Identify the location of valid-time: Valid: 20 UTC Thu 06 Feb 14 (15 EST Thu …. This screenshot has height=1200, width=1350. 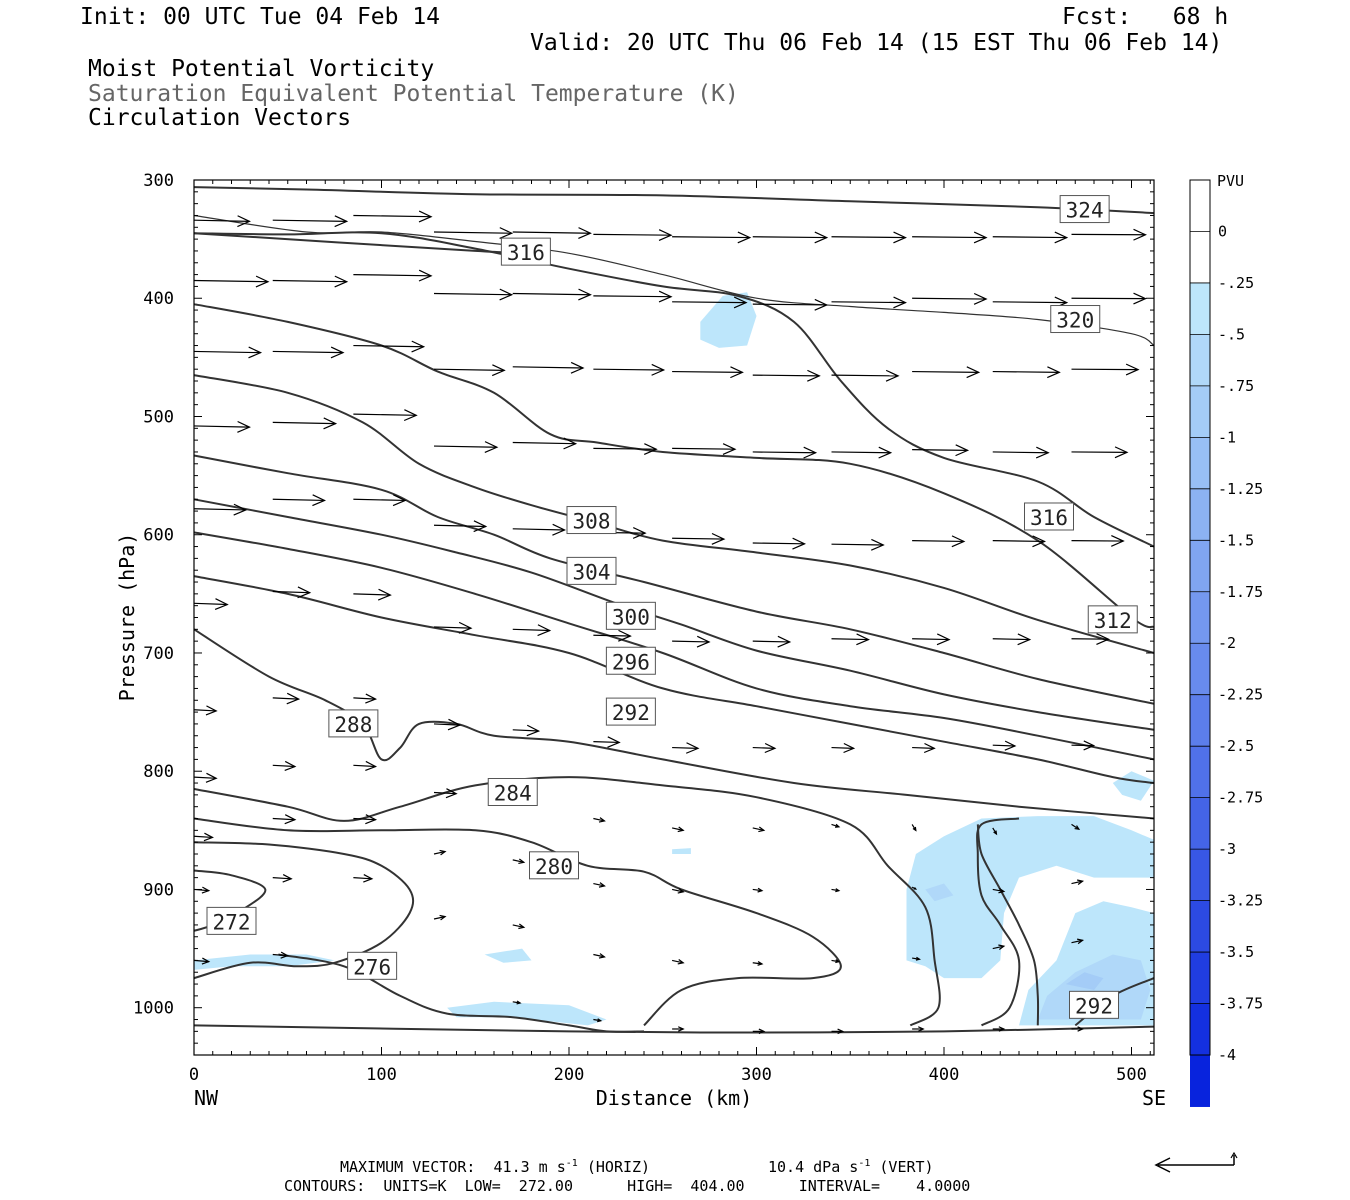
(876, 43).